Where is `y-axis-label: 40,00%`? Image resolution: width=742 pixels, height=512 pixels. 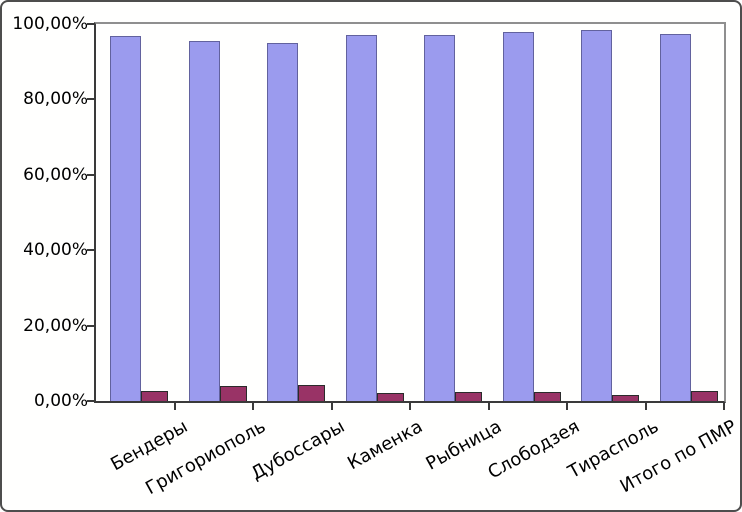
y-axis-label: 40,00% is located at coordinates (55, 250).